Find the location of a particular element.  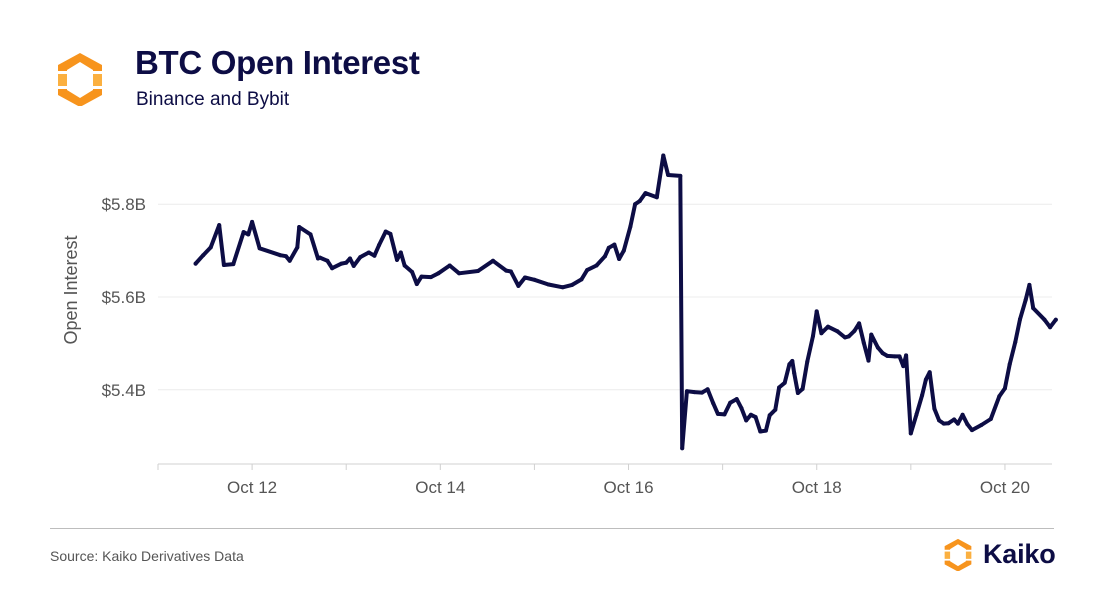

logo-bottom-shape is located at coordinates (80, 97).